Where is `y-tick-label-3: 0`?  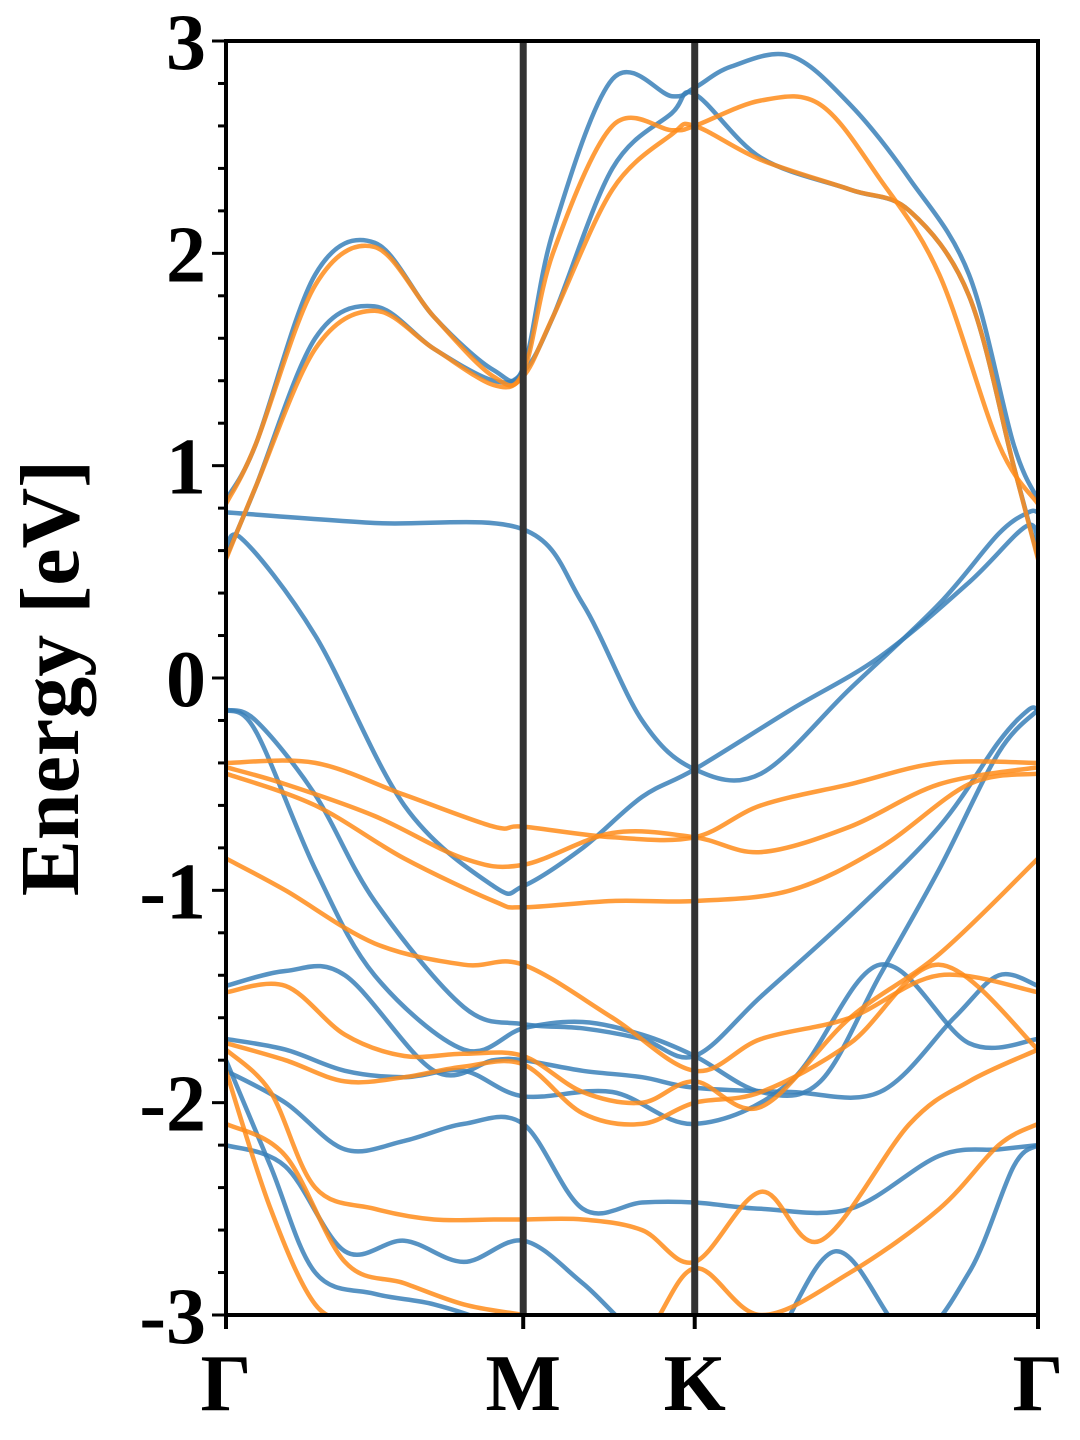
y-tick-label-3: 0 is located at coordinates (186, 680).